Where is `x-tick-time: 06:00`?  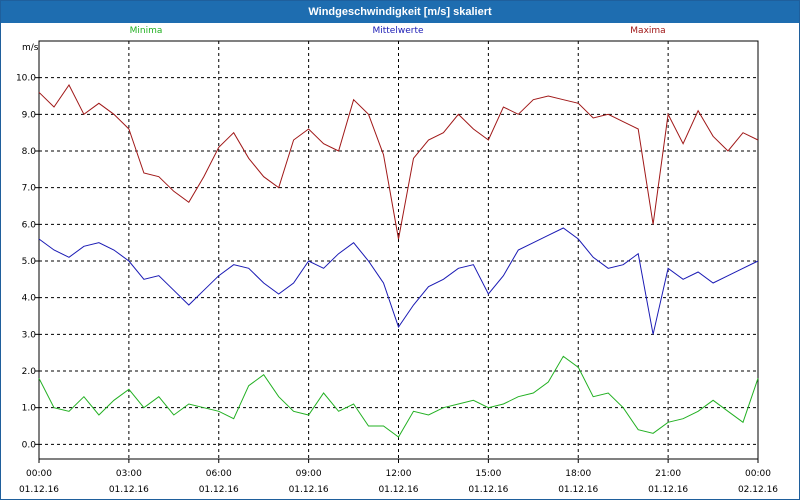
x-tick-time: 06:00 is located at coordinates (219, 474).